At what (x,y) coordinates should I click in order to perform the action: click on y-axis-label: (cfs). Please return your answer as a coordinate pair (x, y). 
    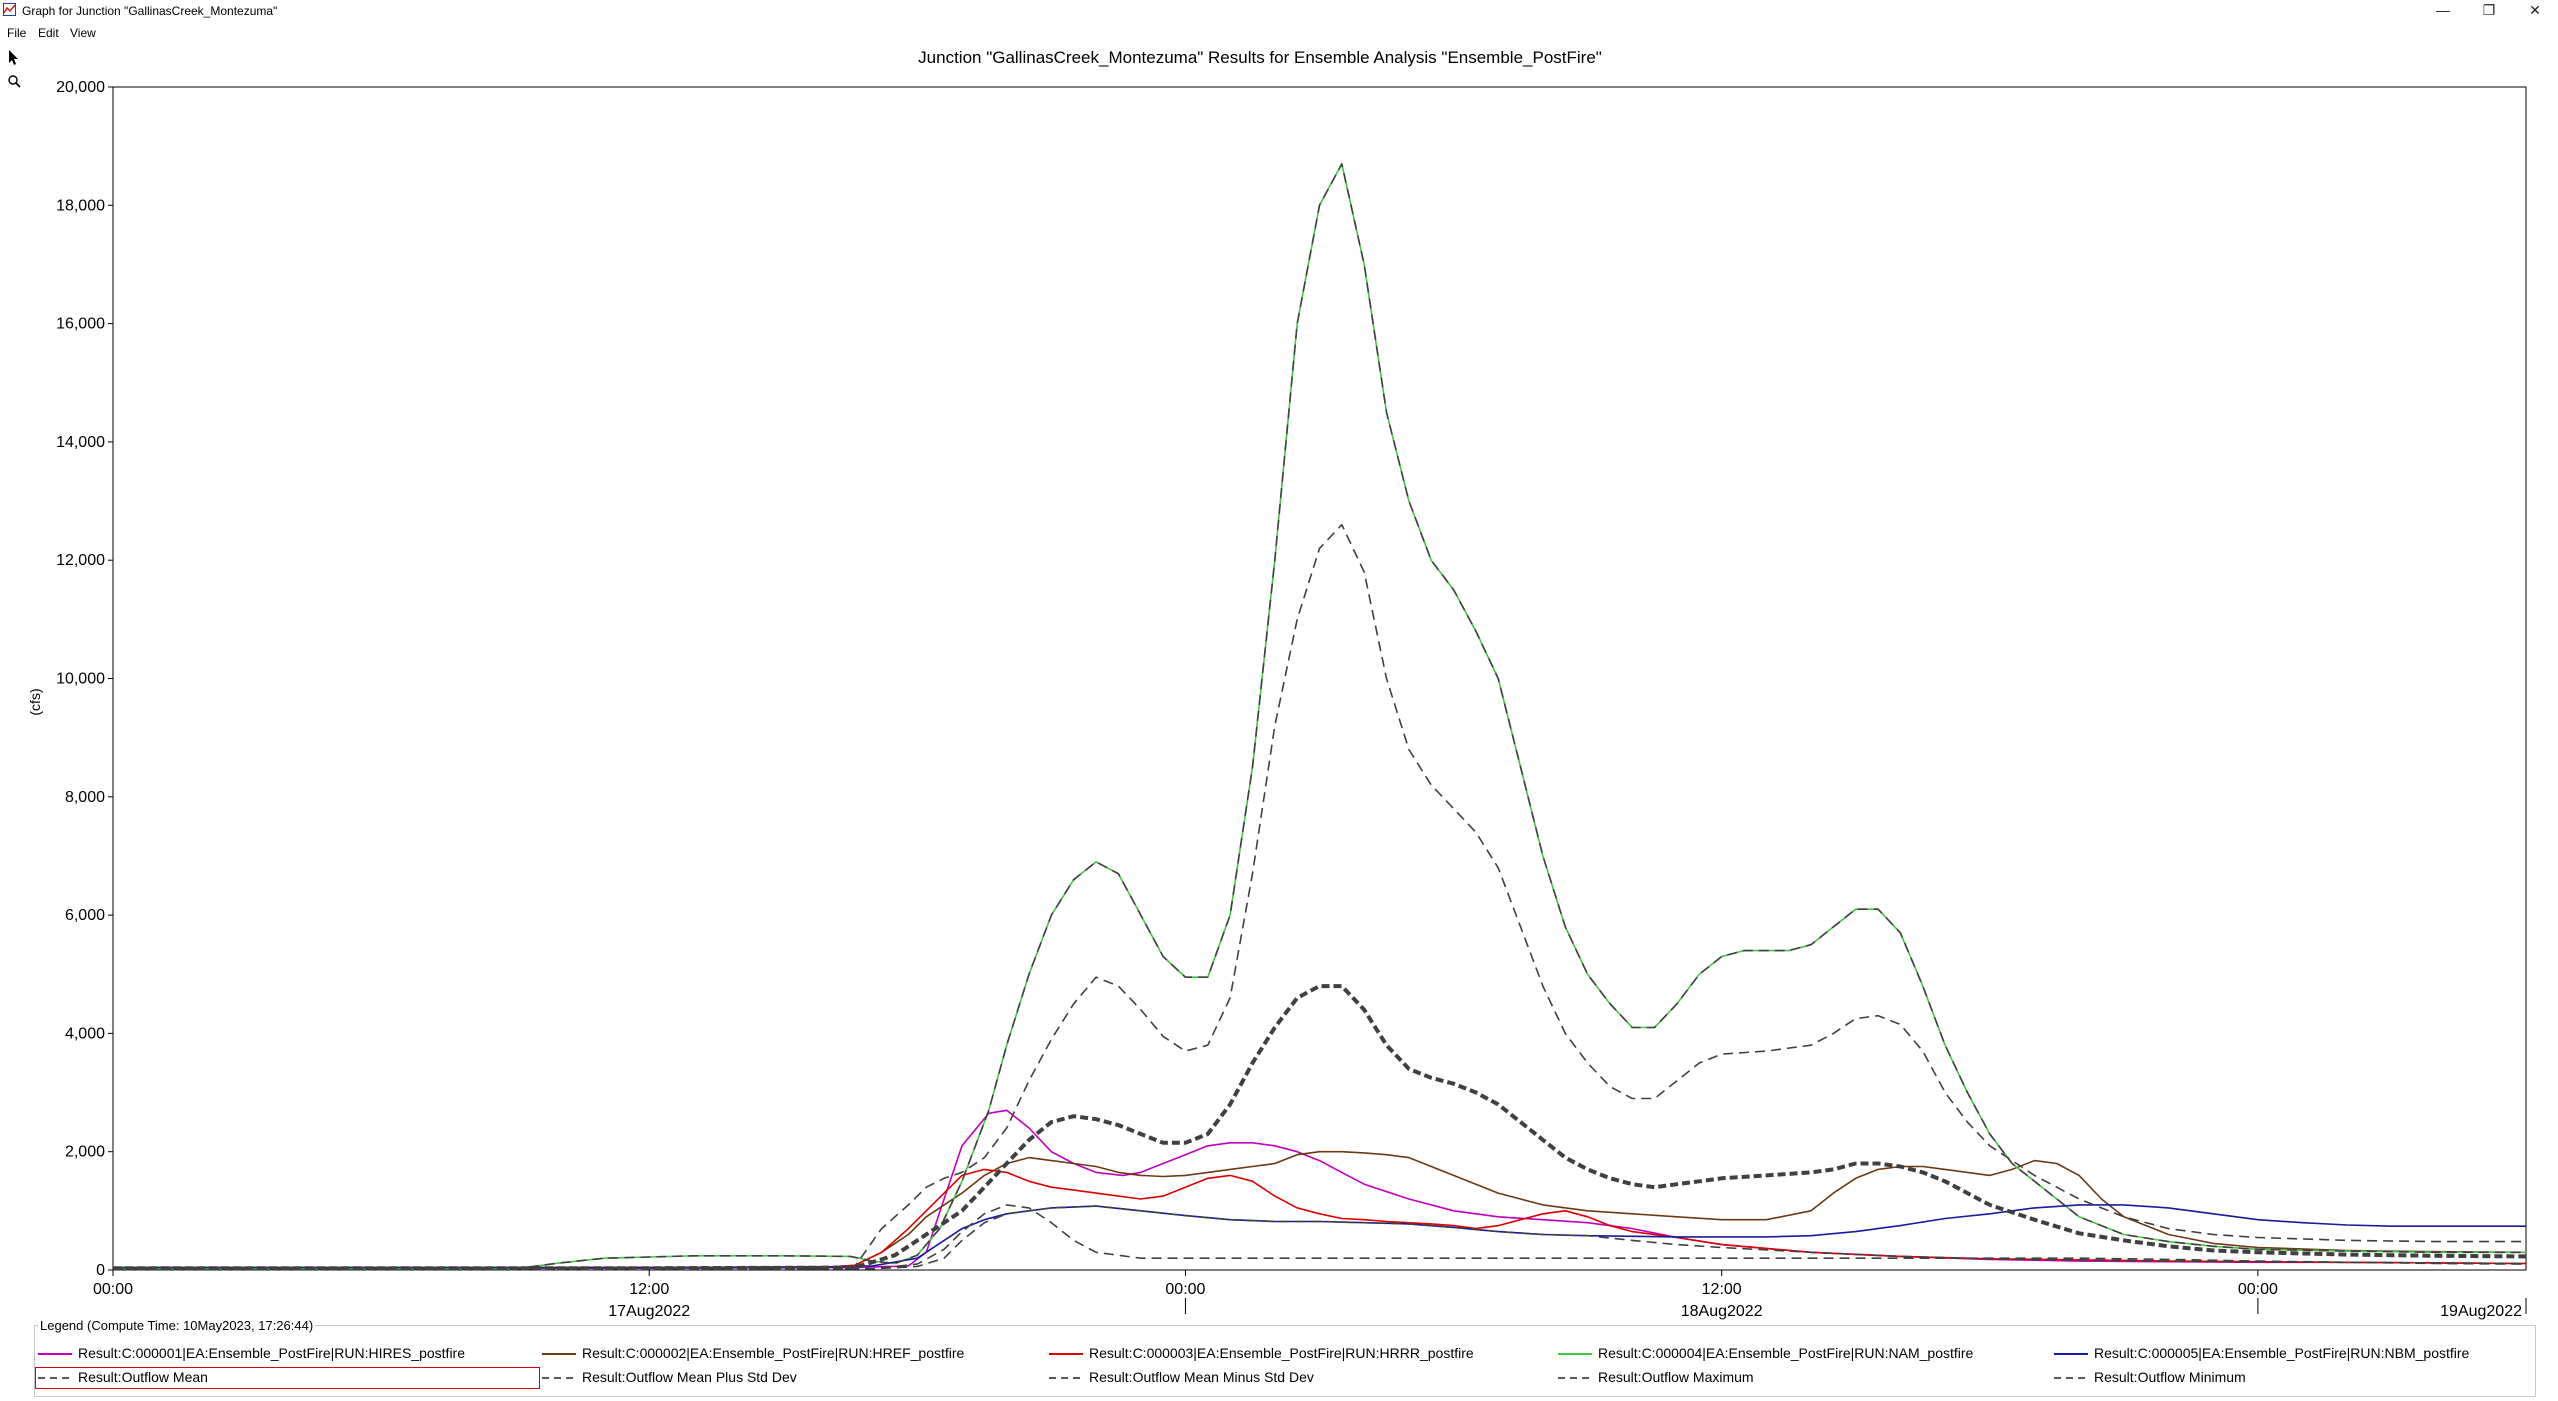
    Looking at the image, I should click on (35, 701).